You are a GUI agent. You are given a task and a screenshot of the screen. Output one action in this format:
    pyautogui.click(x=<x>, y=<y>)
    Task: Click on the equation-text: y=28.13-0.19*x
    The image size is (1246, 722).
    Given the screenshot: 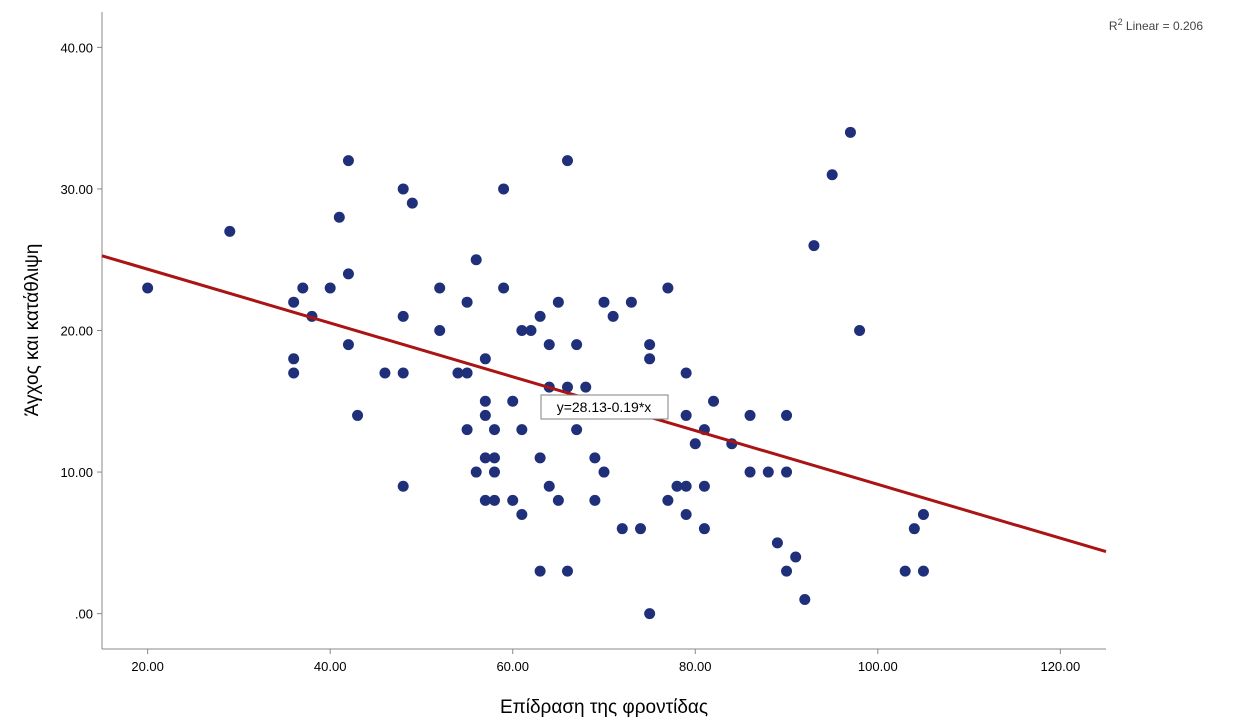 What is the action you would take?
    pyautogui.click(x=604, y=407)
    